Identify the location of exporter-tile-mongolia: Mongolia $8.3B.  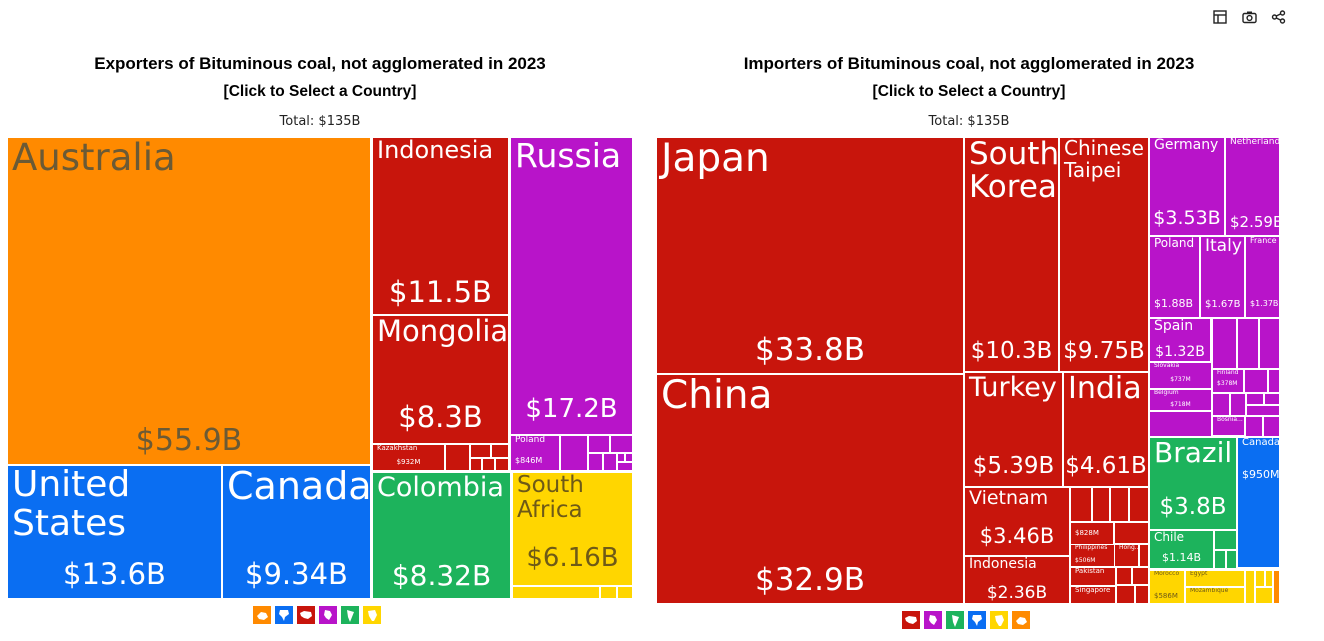
(440, 379).